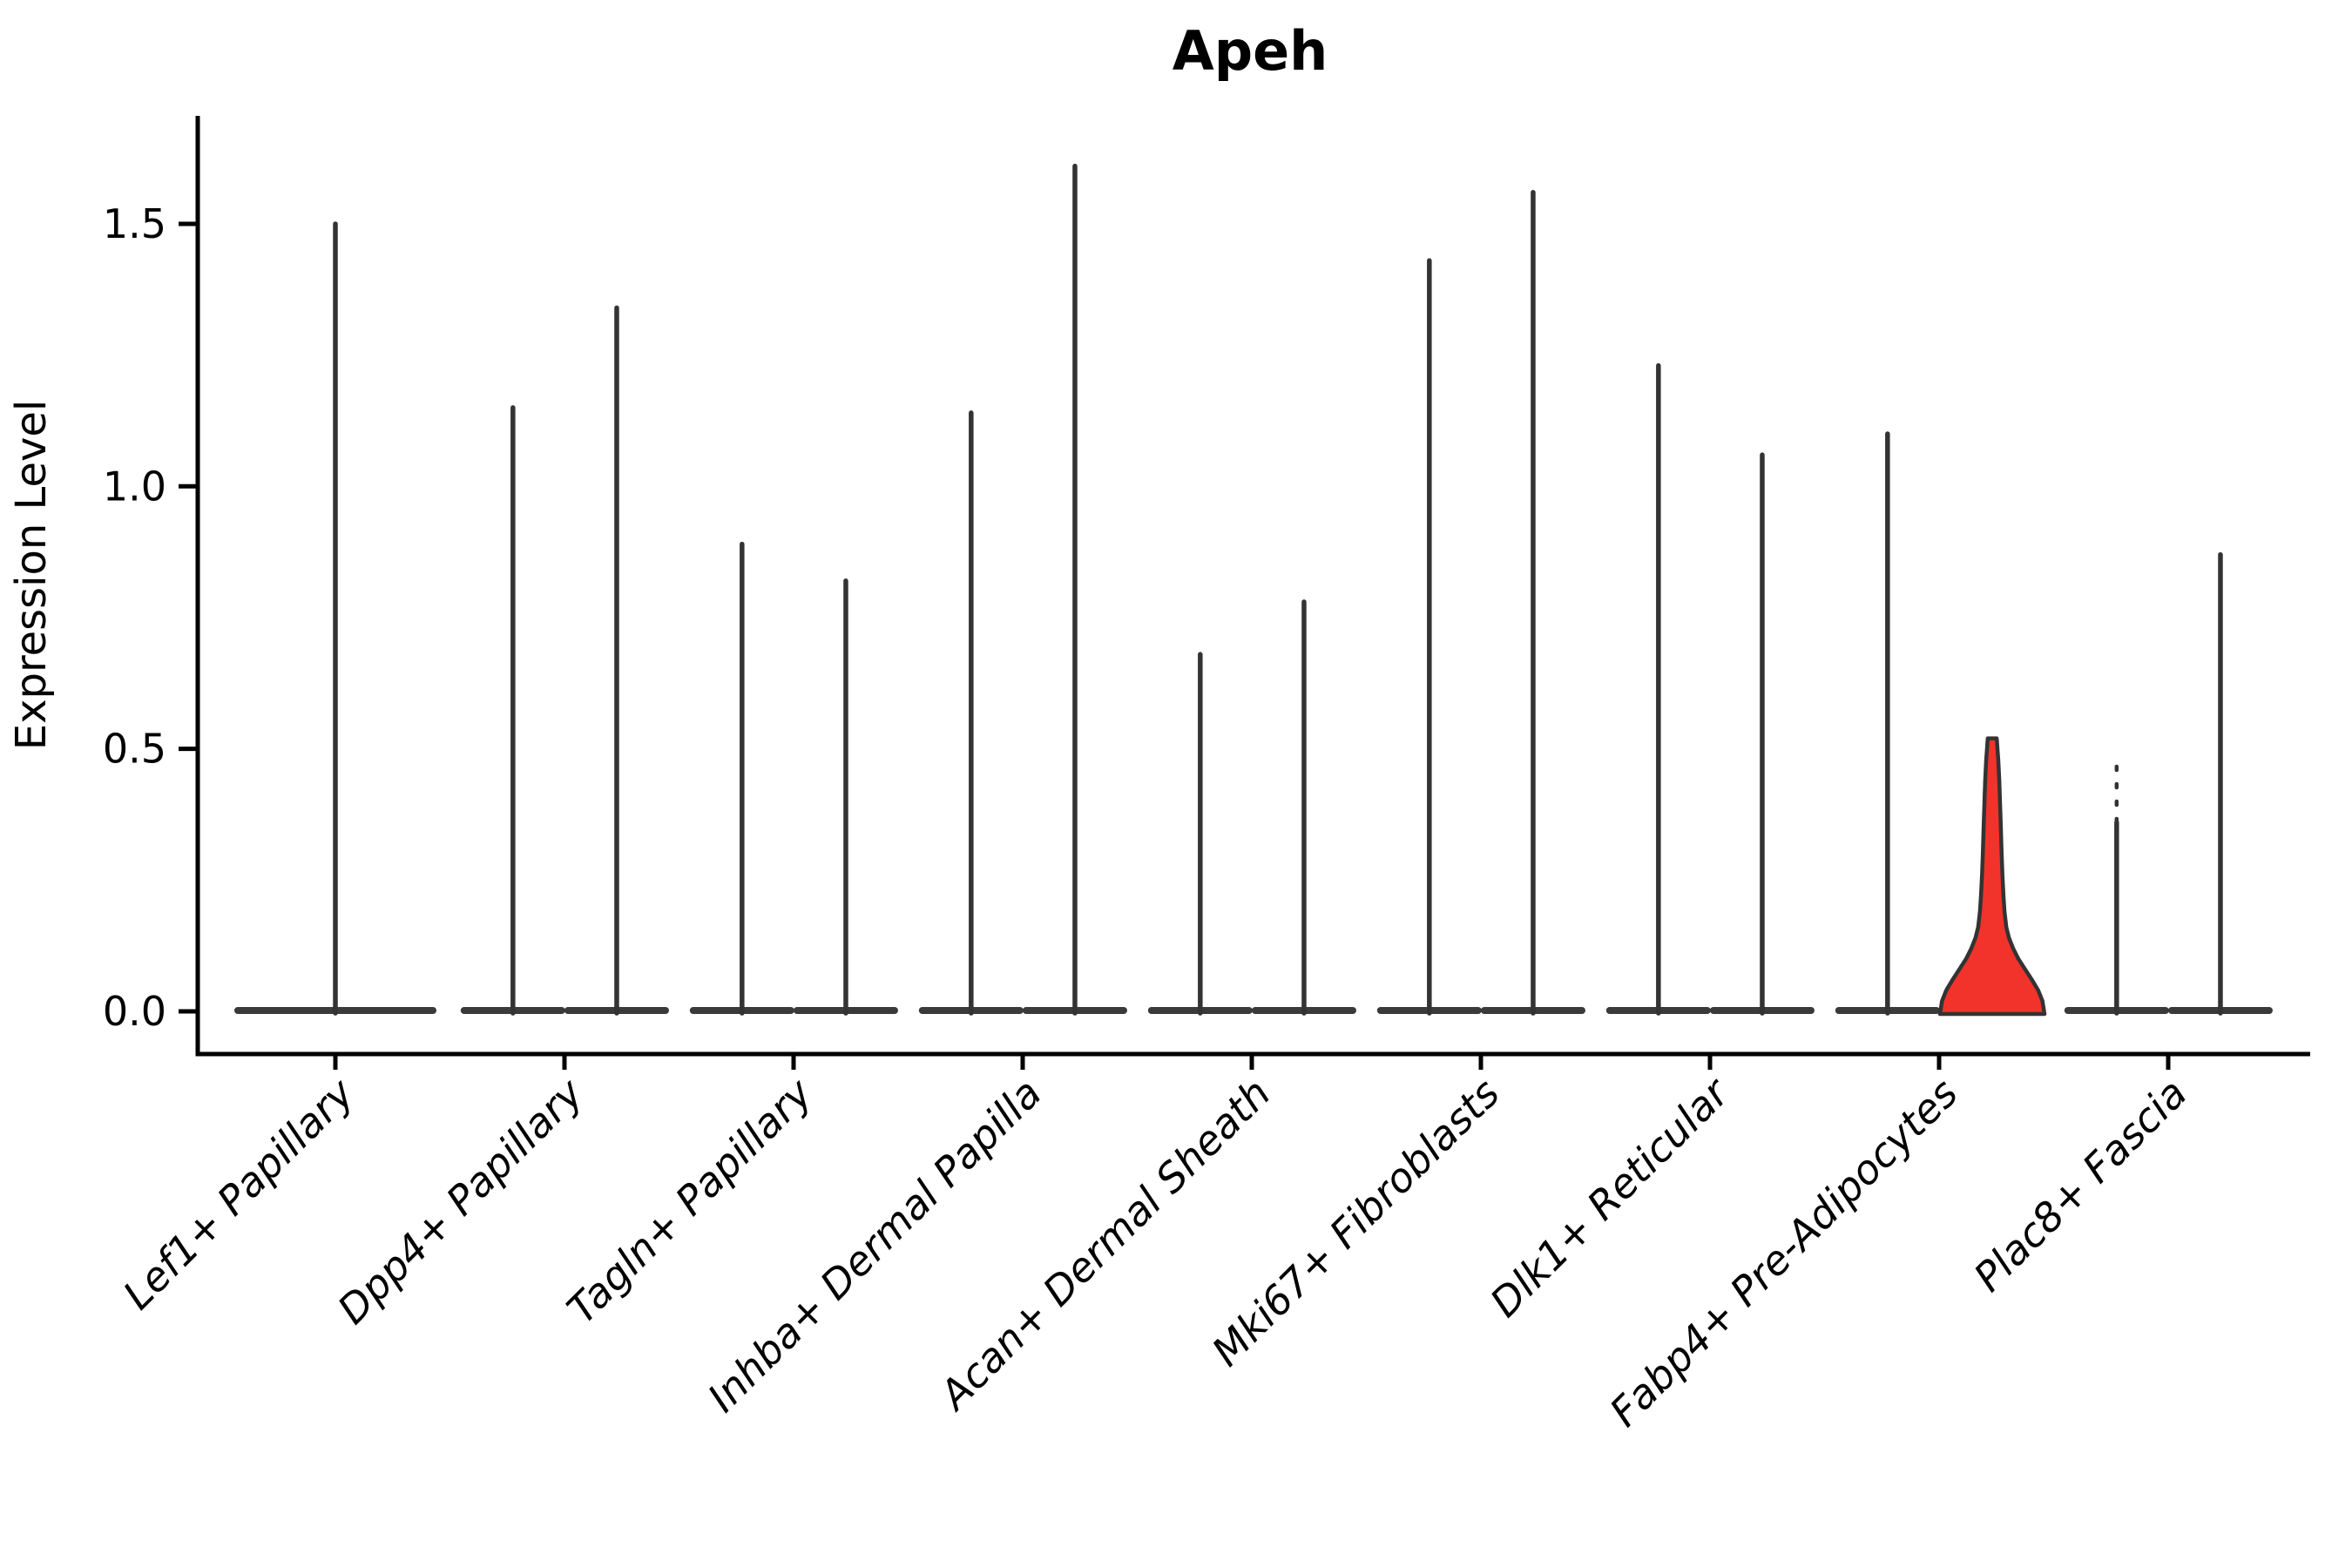  What do you see at coordinates (1610, 1196) in the screenshot?
I see `x-tick-label: Dlk1+ Reticular` at bounding box center [1610, 1196].